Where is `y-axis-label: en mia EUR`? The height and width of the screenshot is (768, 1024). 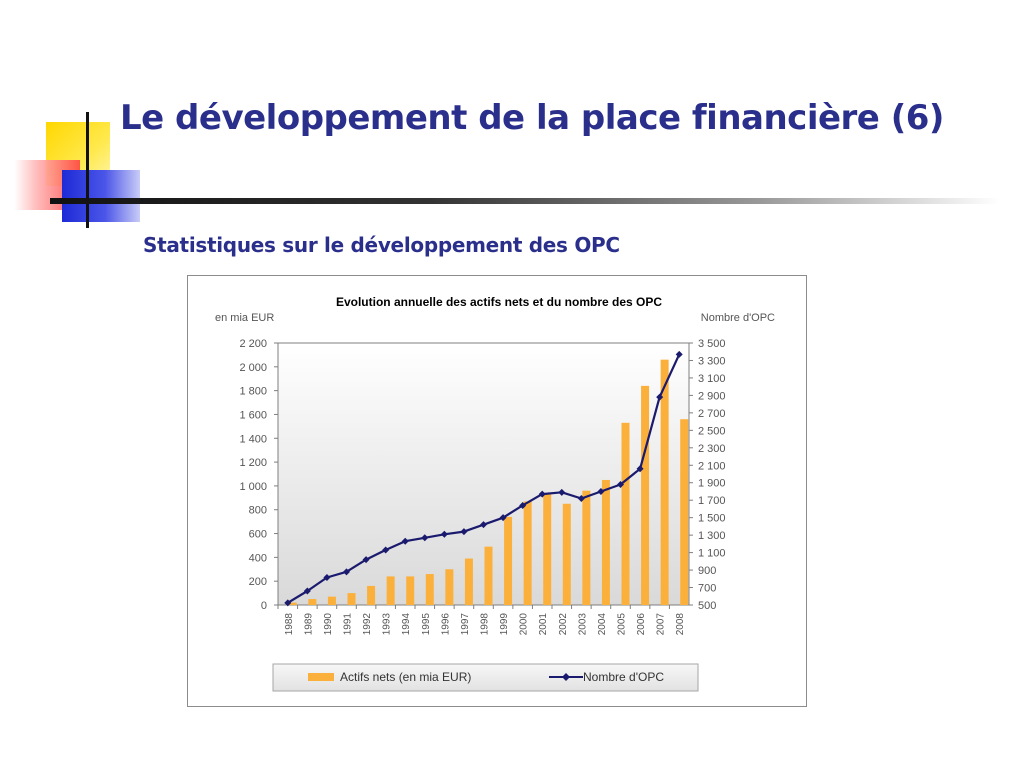
y-axis-label: en mia EUR is located at coordinates (244, 318).